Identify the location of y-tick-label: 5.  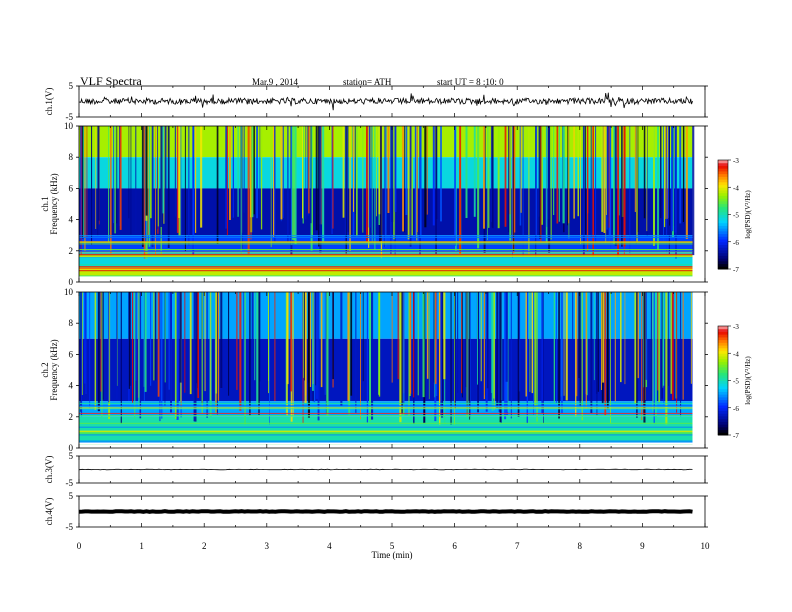
(71, 456).